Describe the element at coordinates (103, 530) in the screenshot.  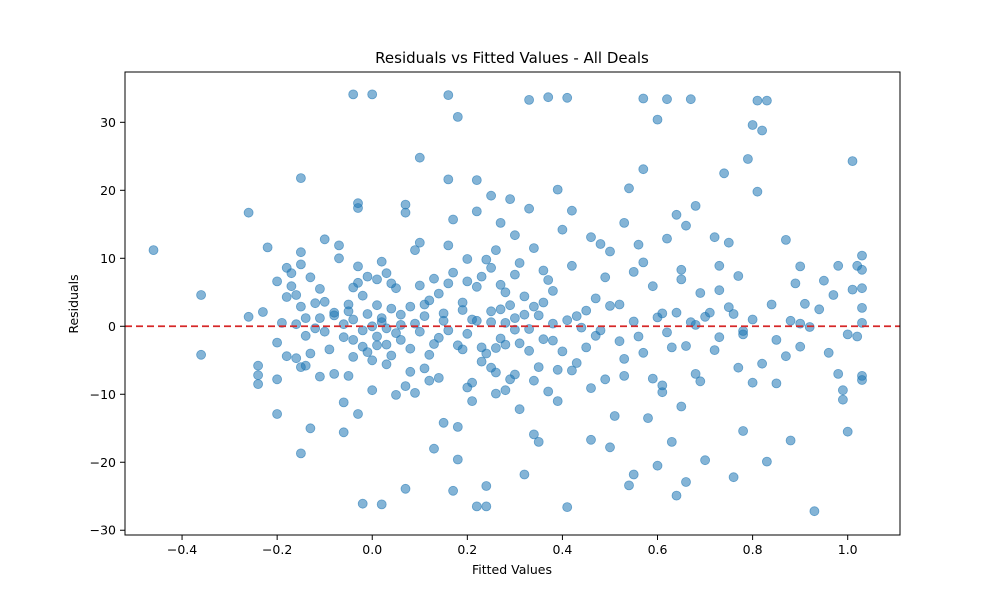
I see `y-tick-label: −30` at that location.